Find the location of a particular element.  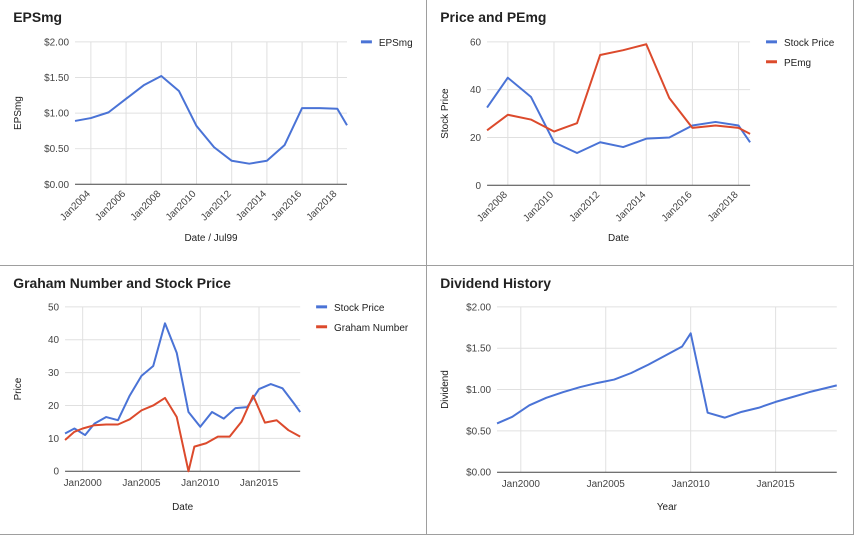

y-axis-label: Price is located at coordinates (18, 388).